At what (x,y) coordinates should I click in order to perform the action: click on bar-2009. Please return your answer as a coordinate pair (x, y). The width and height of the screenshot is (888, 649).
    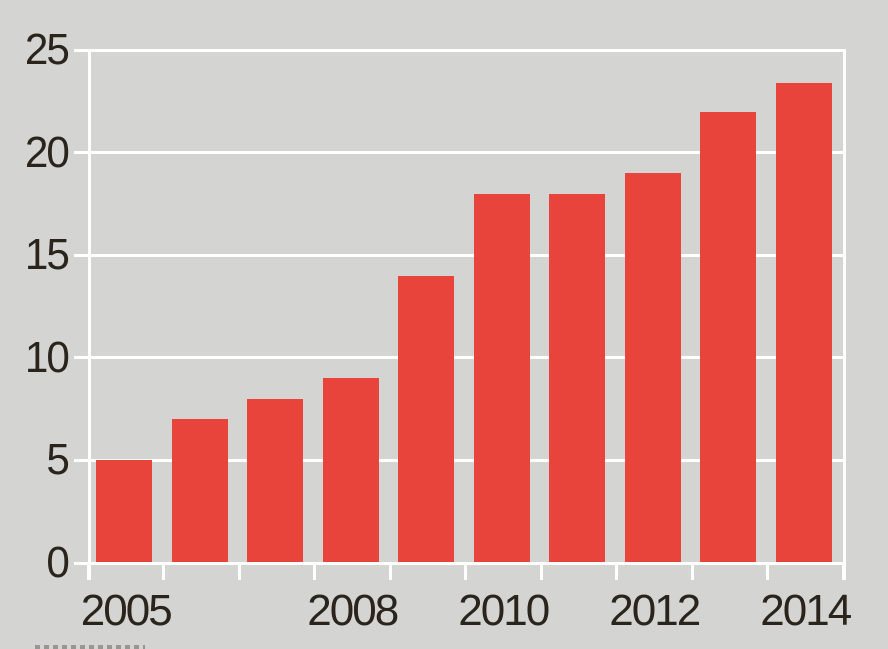
    Looking at the image, I should click on (426, 419).